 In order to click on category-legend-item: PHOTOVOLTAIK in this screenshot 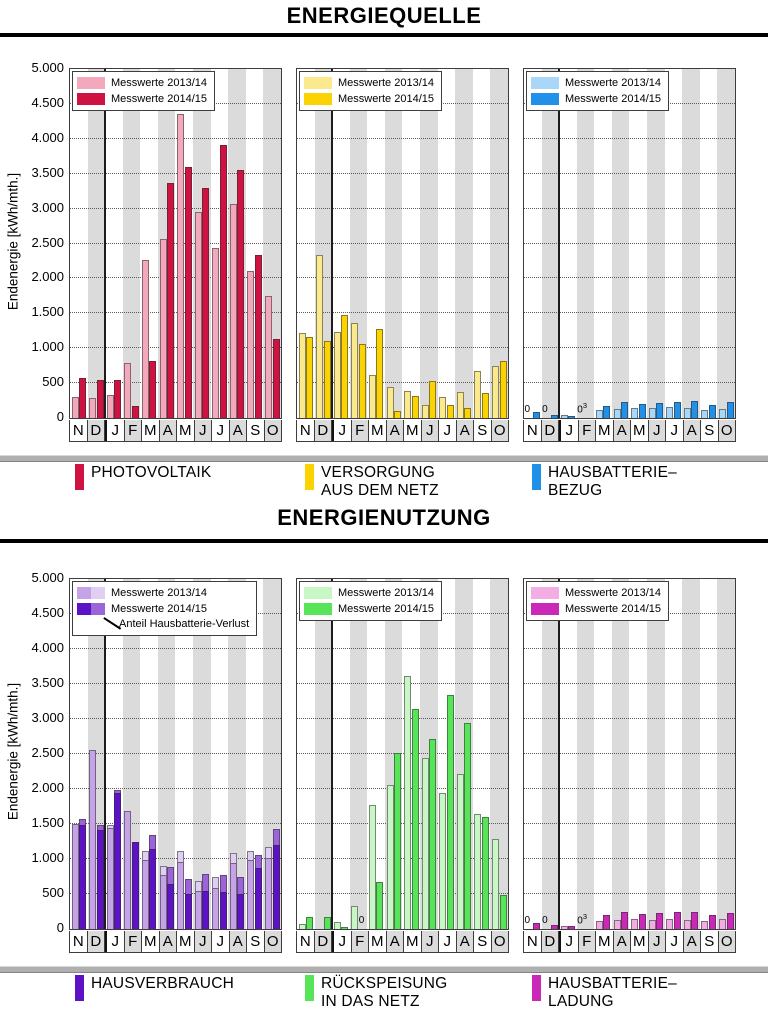, I will do `click(143, 477)`.